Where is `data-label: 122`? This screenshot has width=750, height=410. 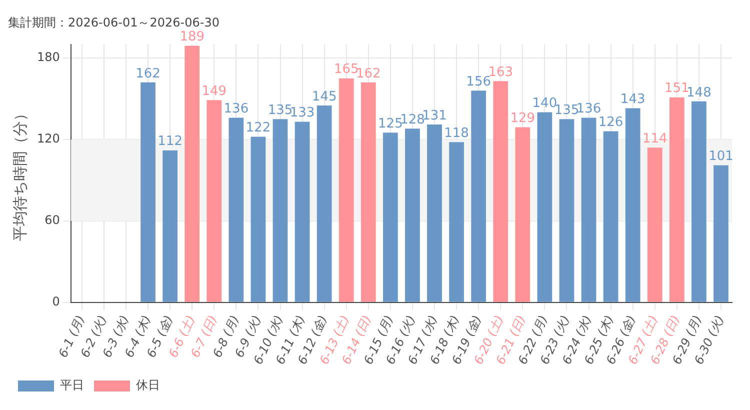
data-label: 122 is located at coordinates (258, 128).